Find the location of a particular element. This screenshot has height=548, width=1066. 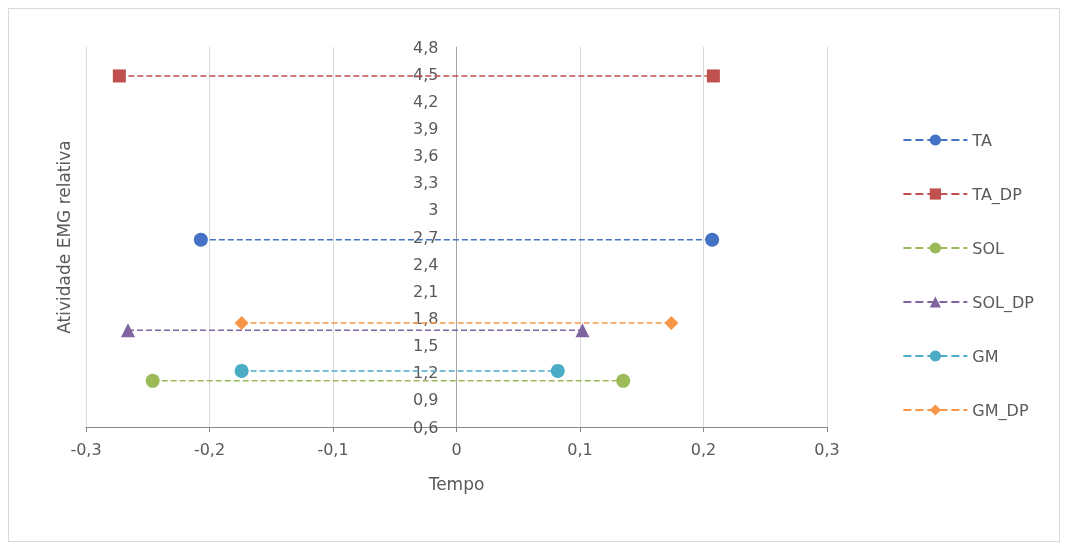

x-tick-label: -0,2 is located at coordinates (209, 449).